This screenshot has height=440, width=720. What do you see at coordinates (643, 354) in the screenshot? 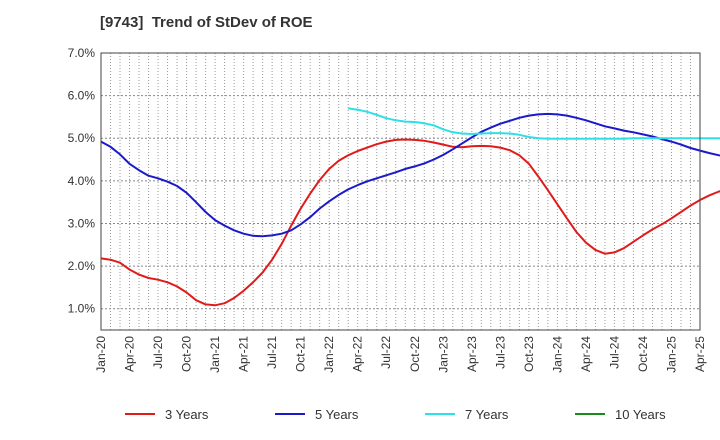
I see `x-tick-label: Oct-24` at bounding box center [643, 354].